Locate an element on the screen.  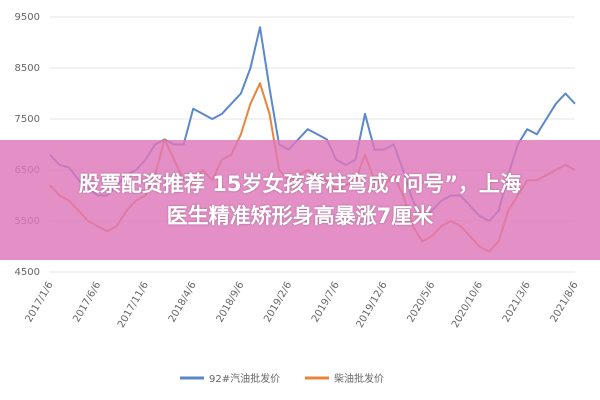
x-tick-label: 2017/1/6 is located at coordinates (40, 302).